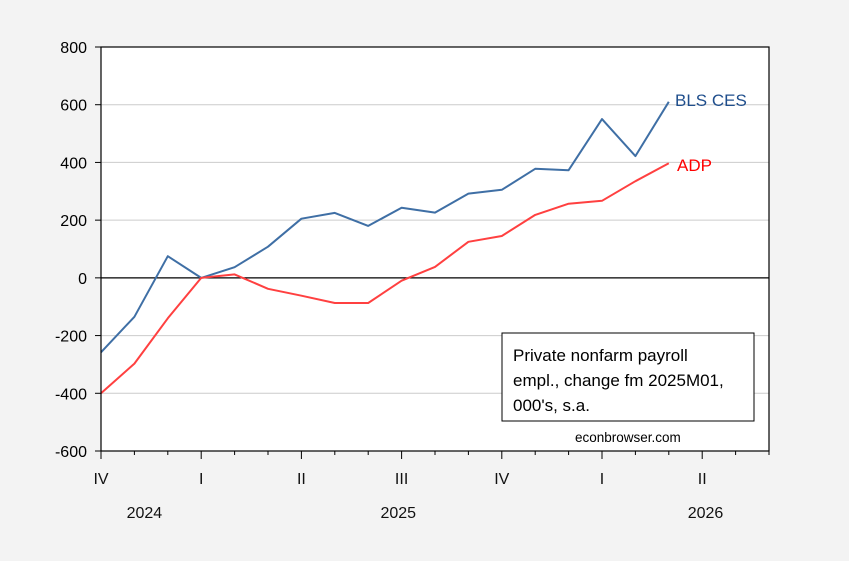  What do you see at coordinates (618, 380) in the screenshot?
I see `annotation-line-2: empl., change fm 2025M01,` at bounding box center [618, 380].